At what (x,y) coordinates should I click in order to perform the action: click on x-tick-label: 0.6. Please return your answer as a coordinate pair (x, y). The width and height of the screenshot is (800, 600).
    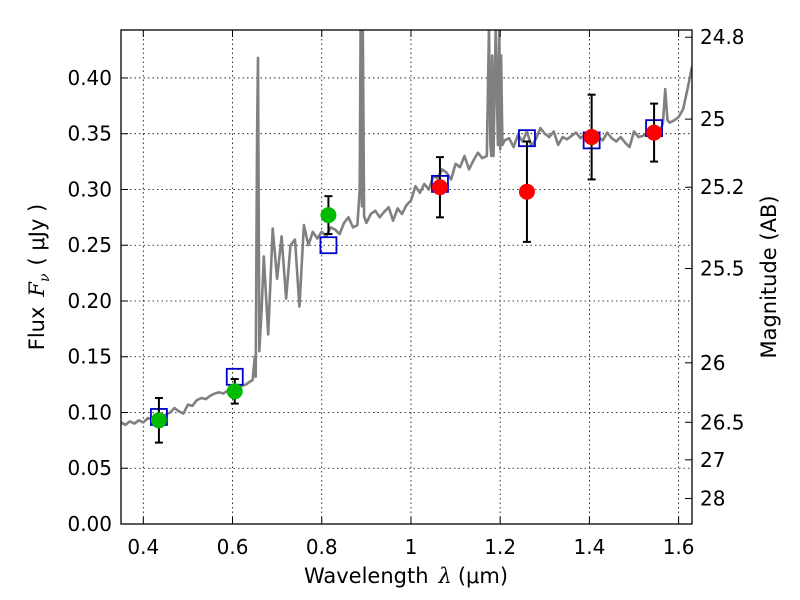
    Looking at the image, I should click on (233, 547).